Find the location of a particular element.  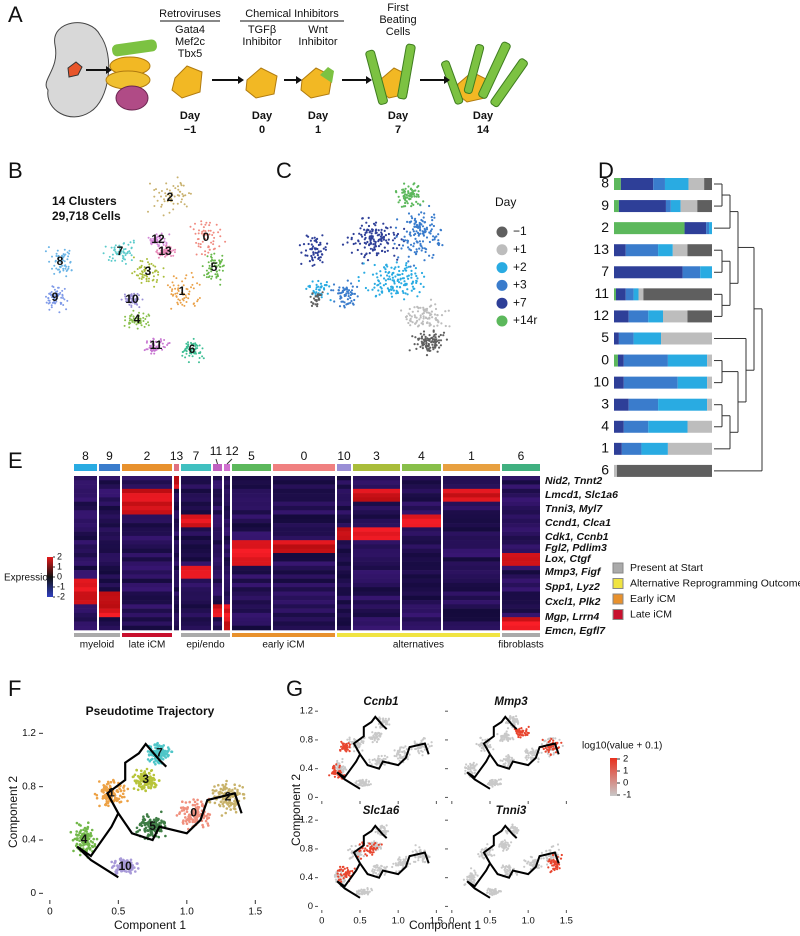

cluster-bar is located at coordinates (421, 467).